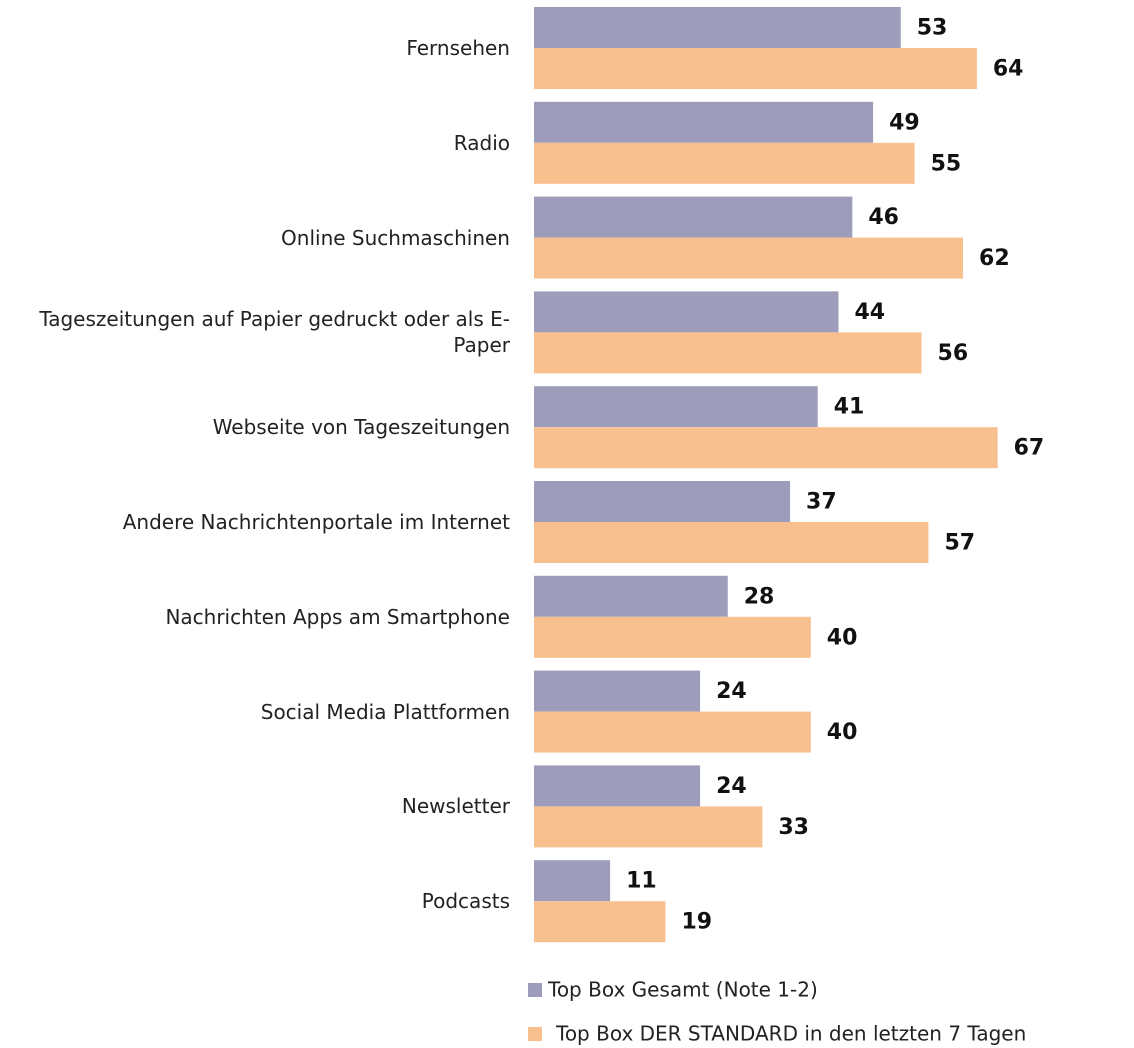 This screenshot has height=1048, width=1134. I want to click on value-label: 62, so click(994, 258).